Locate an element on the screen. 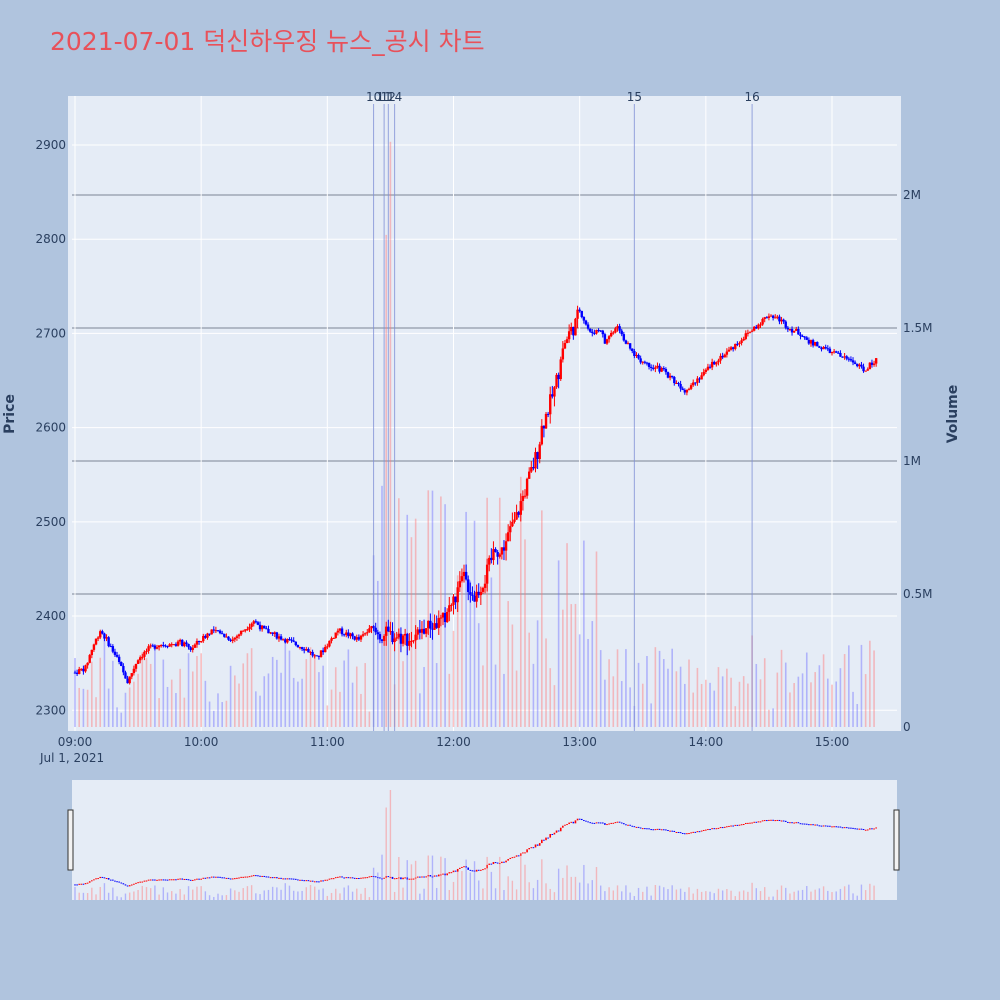 The width and height of the screenshot is (1000, 1000). price-tick-label: 2600 is located at coordinates (50, 428).